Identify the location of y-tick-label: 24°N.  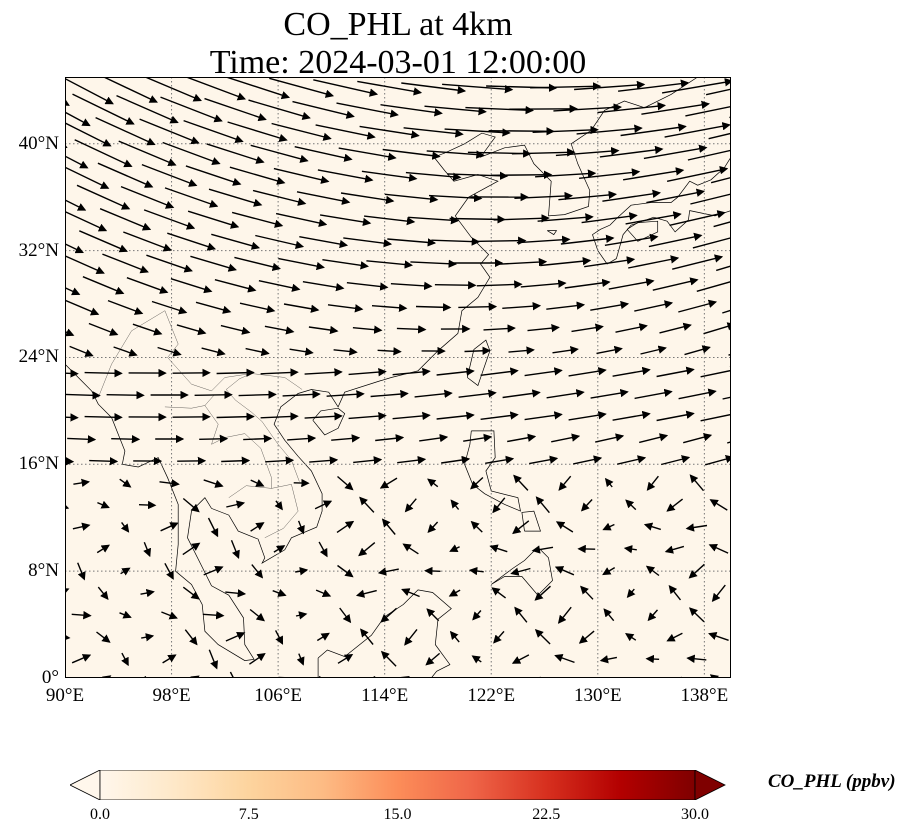
(38, 357).